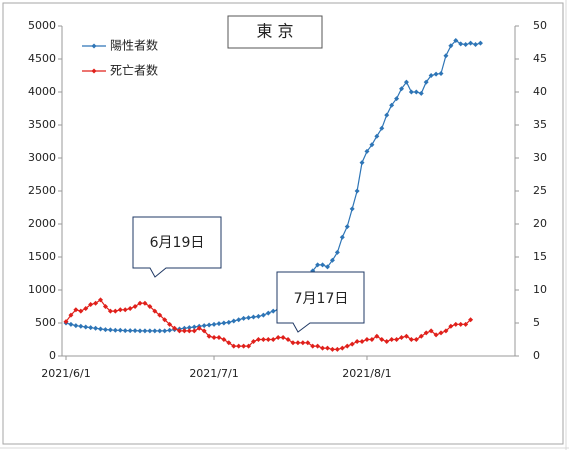 The width and height of the screenshot is (569, 450). Describe the element at coordinates (134, 45) in the screenshot. I see `legend-label: 陽性者数` at that location.